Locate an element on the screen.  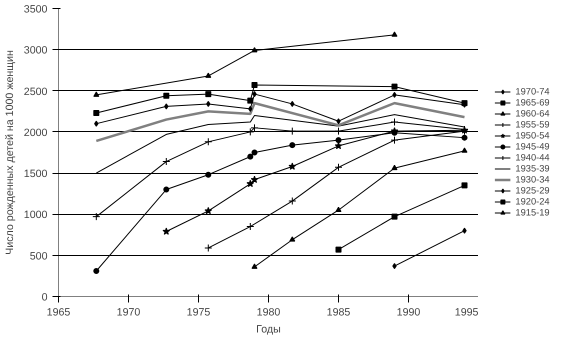
y-tick-label: 3000 is located at coordinates (36, 50).